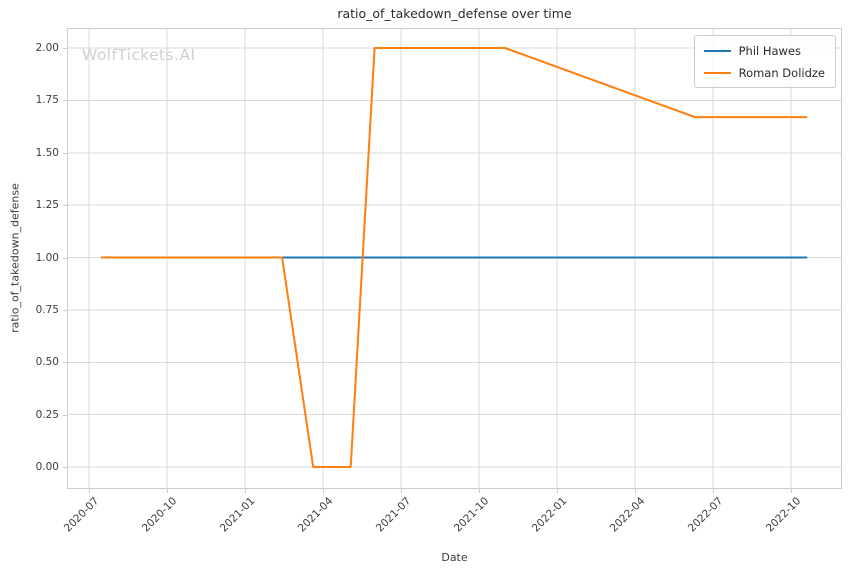 The width and height of the screenshot is (852, 575). What do you see at coordinates (549, 515) in the screenshot?
I see `x-tick-label: 2022-01` at bounding box center [549, 515].